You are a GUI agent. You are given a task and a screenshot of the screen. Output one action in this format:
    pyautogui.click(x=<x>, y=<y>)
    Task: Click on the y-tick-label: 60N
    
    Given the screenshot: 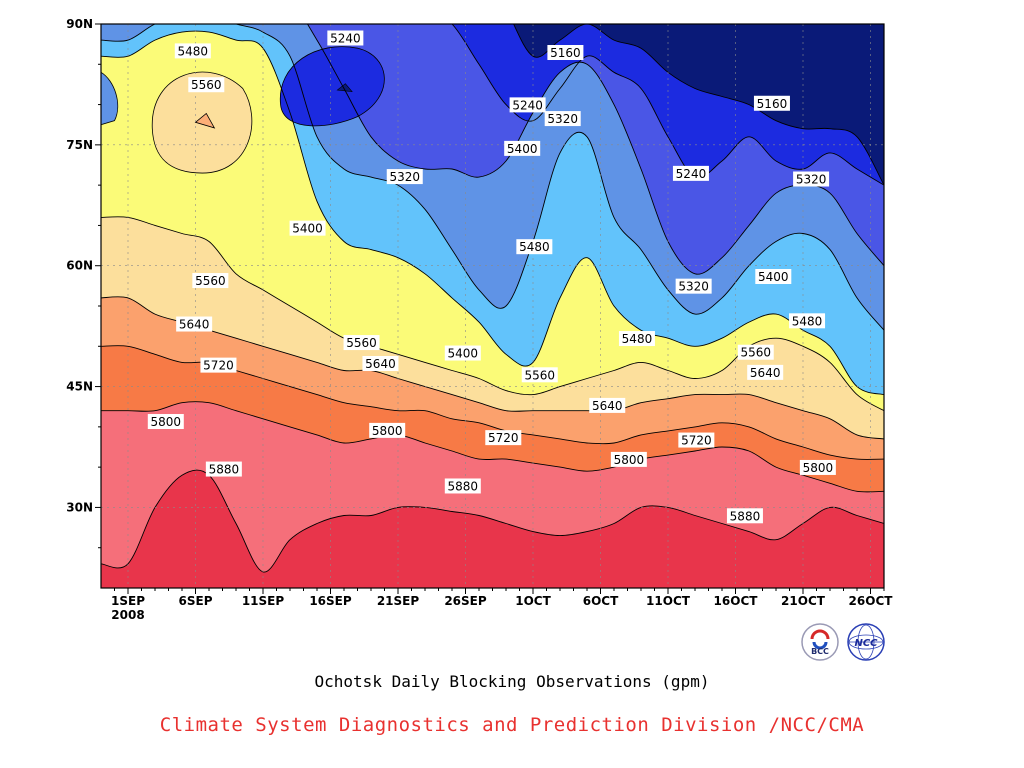 What is the action you would take?
    pyautogui.click(x=79, y=266)
    